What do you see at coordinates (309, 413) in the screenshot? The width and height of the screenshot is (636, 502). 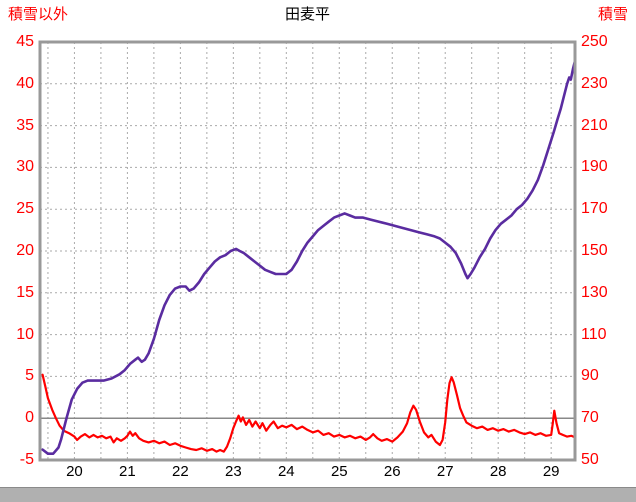 I see `series-line-left` at bounding box center [309, 413].